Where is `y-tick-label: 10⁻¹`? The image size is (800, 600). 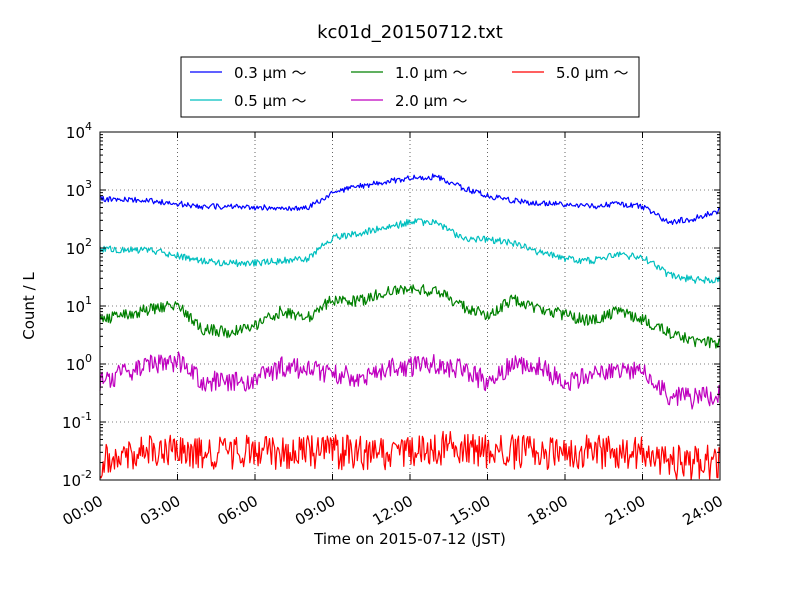
y-tick-label: 10⁻¹ is located at coordinates (77, 421).